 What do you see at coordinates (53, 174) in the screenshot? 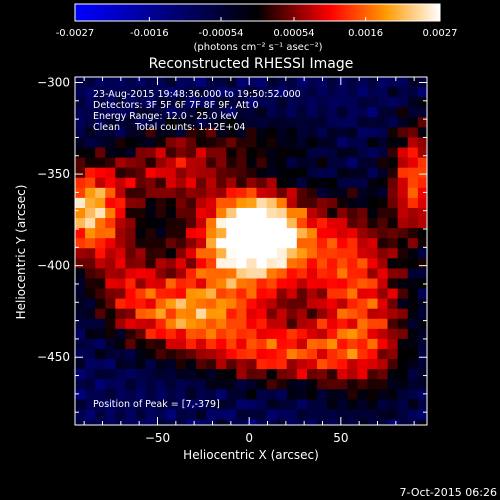
I see `y-tick-label: −350` at bounding box center [53, 174].